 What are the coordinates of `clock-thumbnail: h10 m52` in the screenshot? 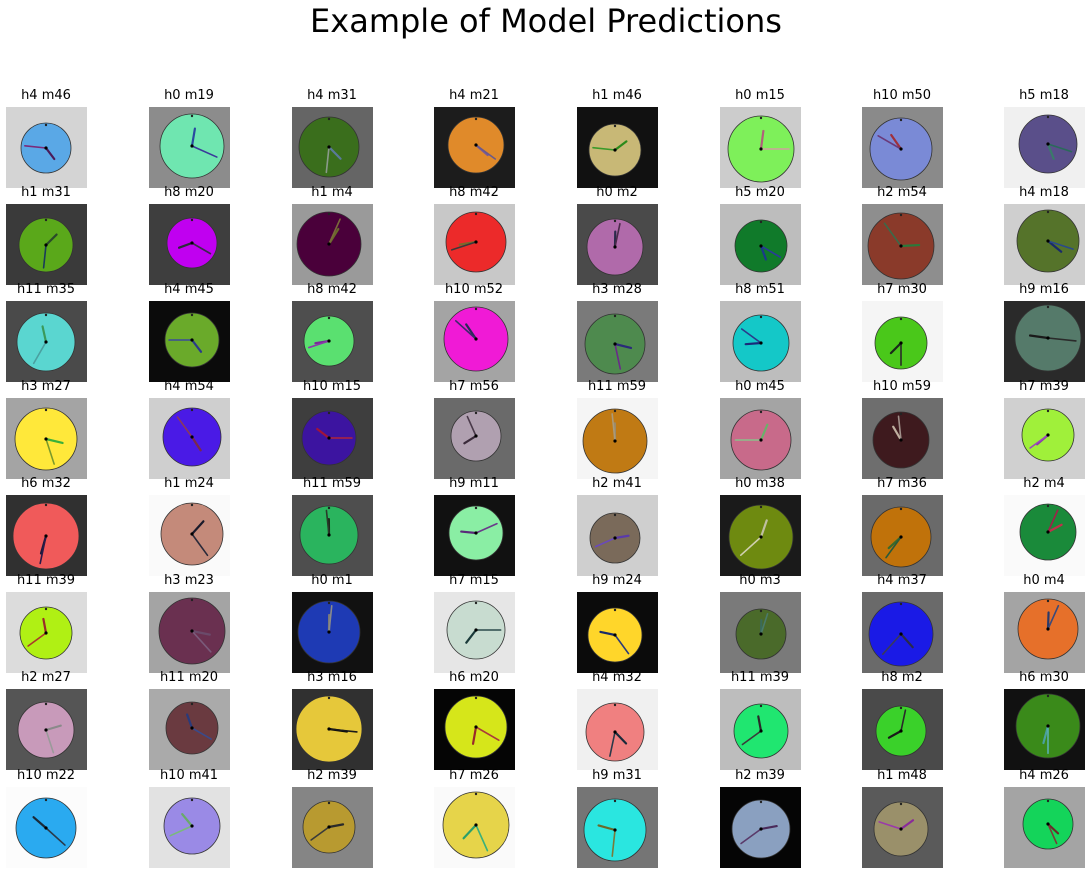 It's located at (474, 332).